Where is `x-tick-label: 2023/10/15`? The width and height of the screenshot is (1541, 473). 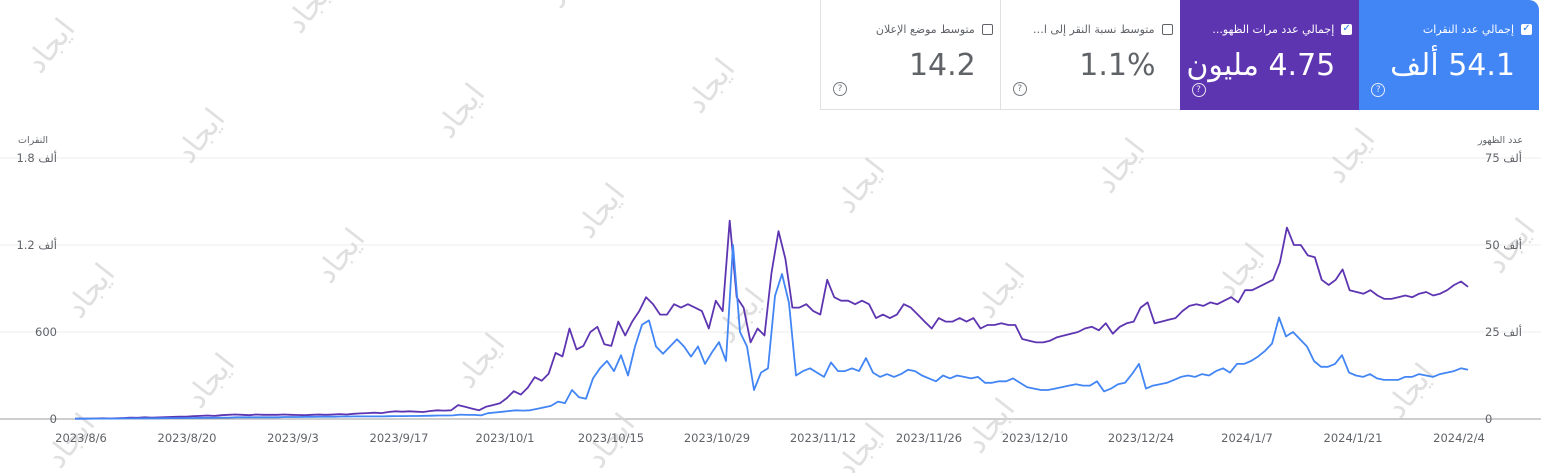 x-tick-label: 2023/10/15 is located at coordinates (611, 438).